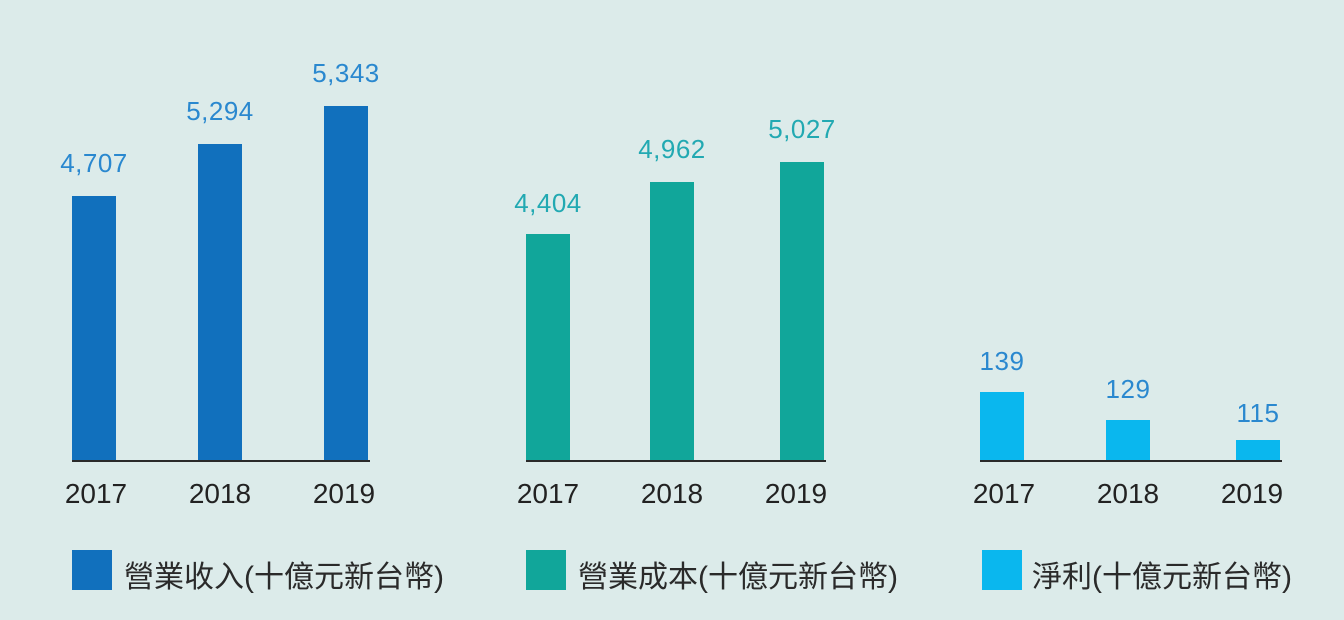  What do you see at coordinates (738, 577) in the screenshot?
I see `legend-label-cost: 營業成本(十億元新台幣)` at bounding box center [738, 577].